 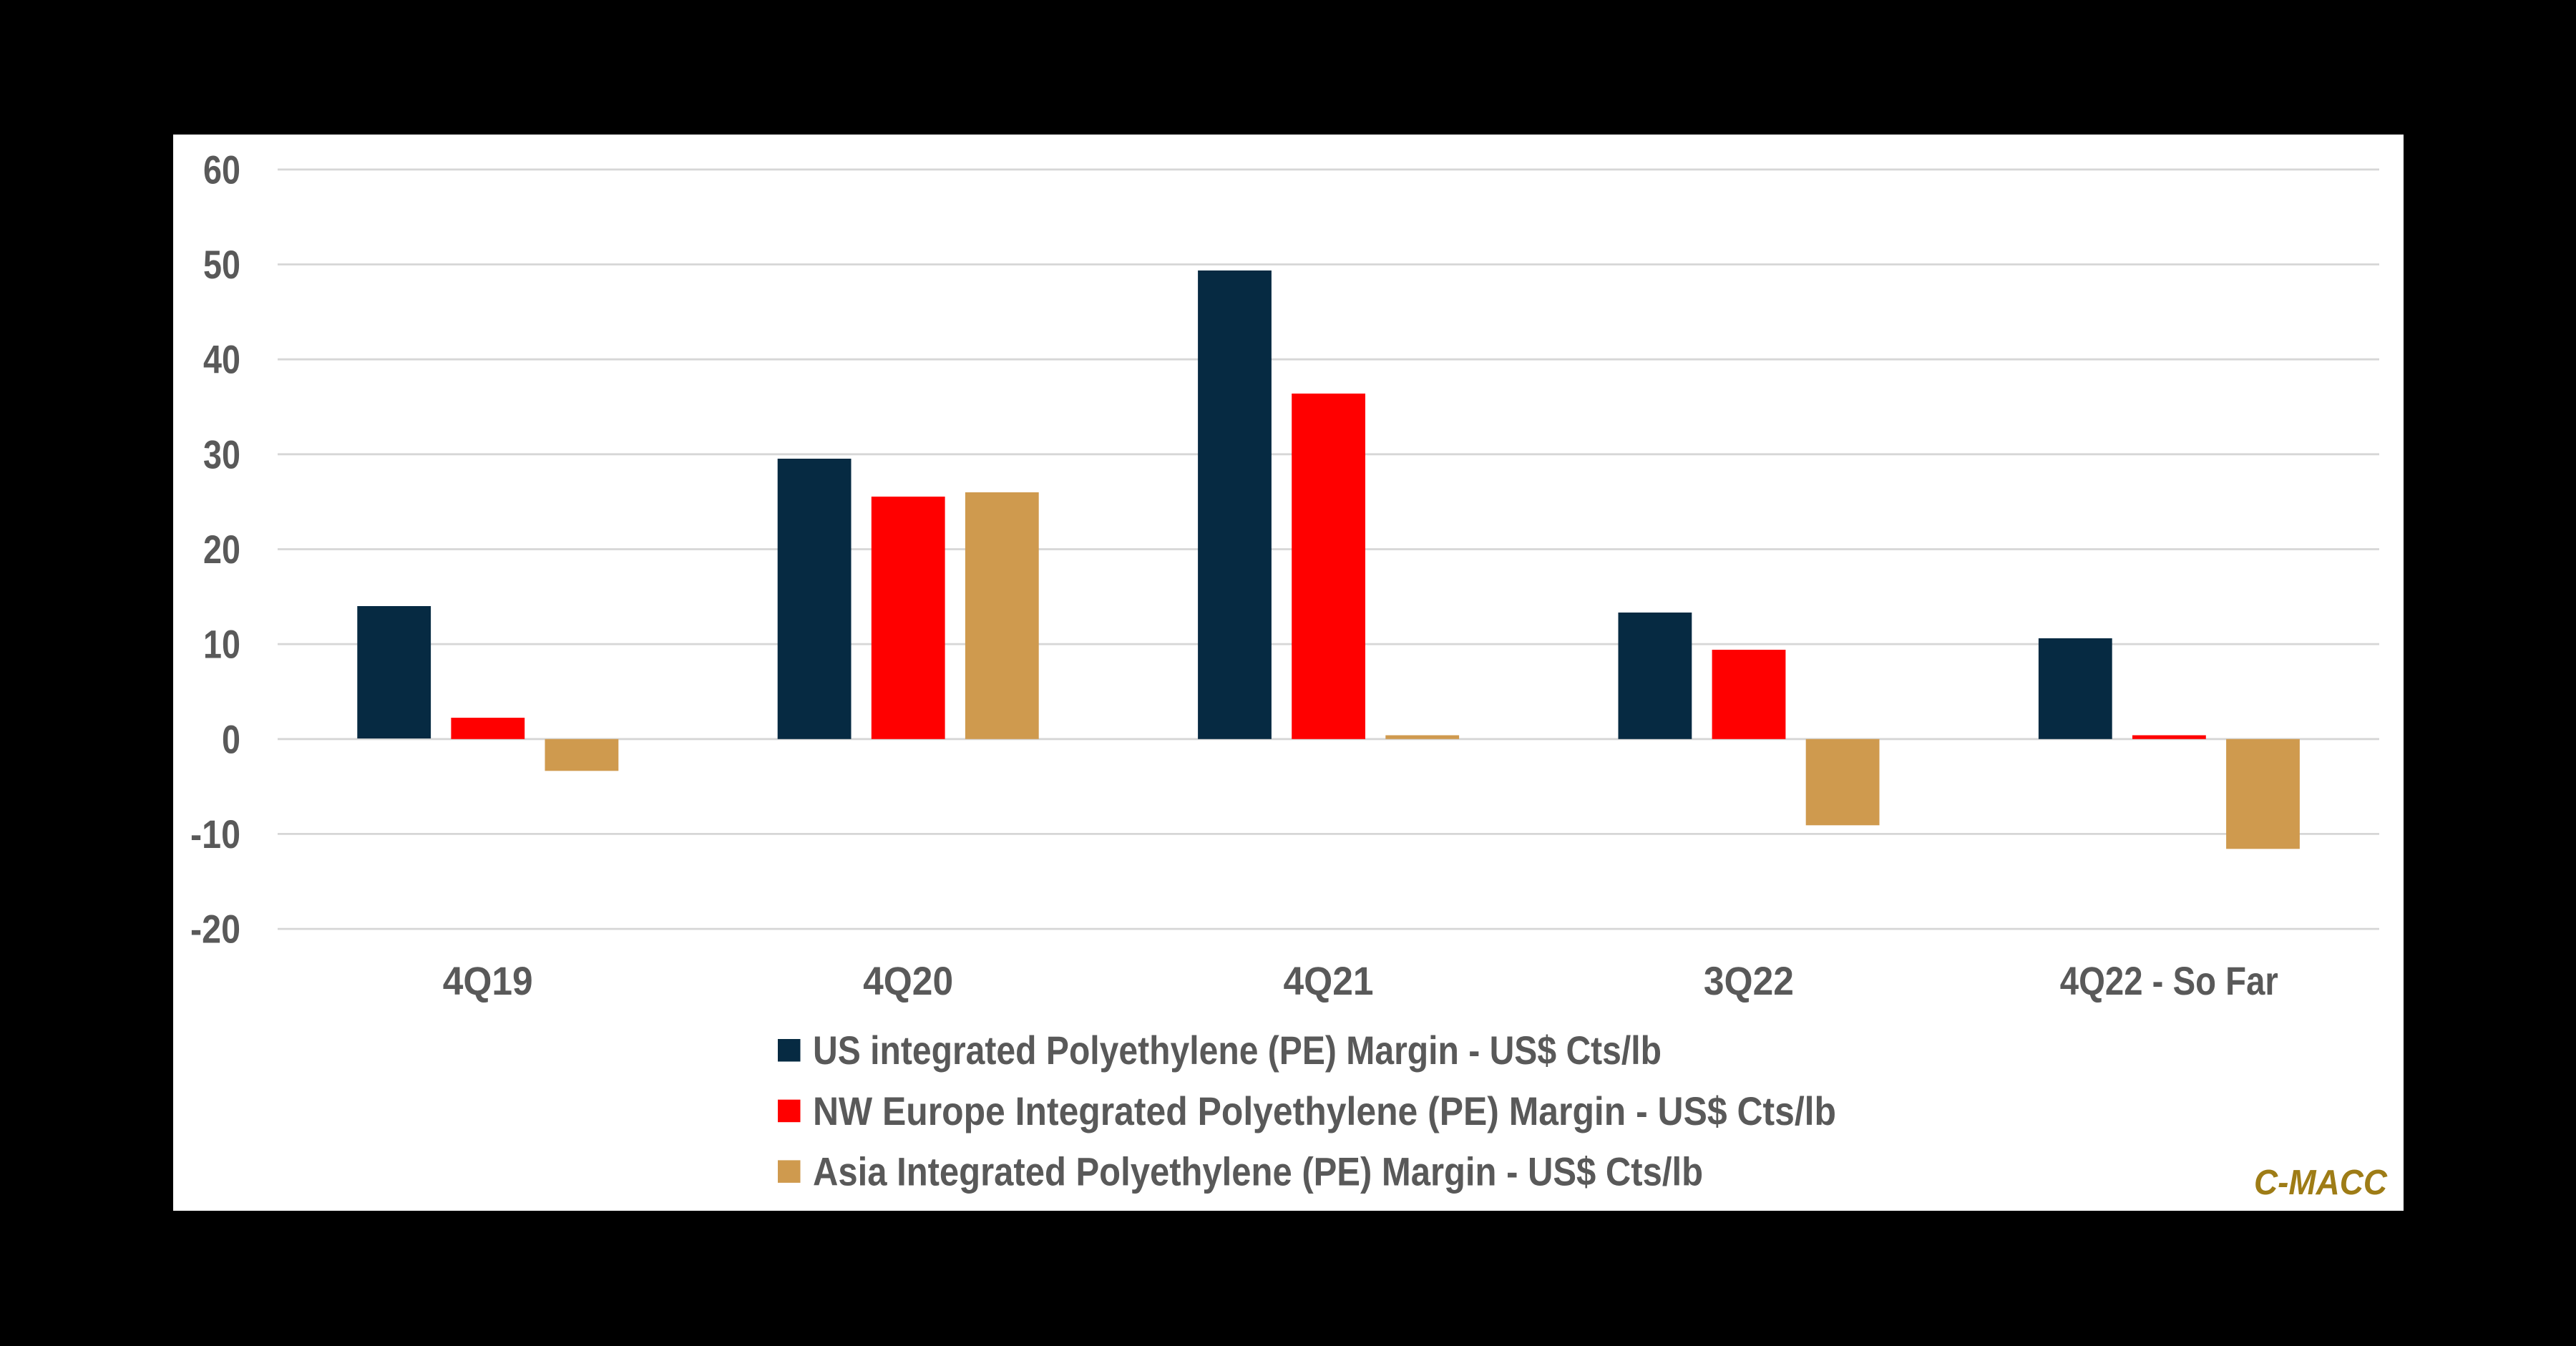 I want to click on svg-text: 3Q22, so click(x=1749, y=980).